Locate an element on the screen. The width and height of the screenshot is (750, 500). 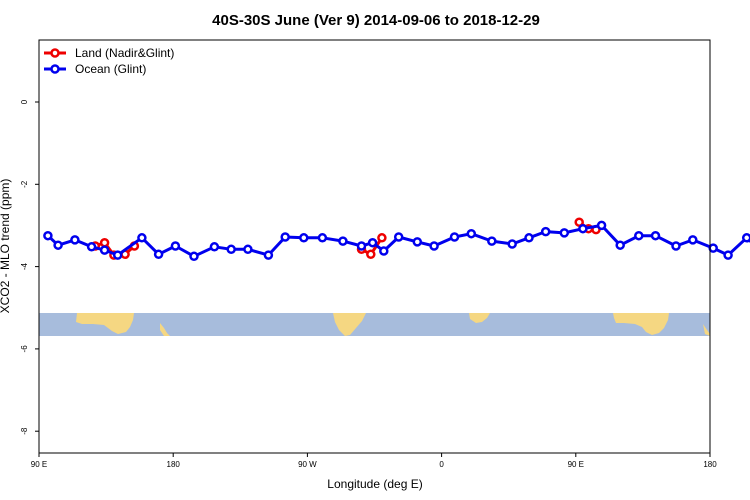
y-tick-label: -8 is located at coordinates (24, 431).